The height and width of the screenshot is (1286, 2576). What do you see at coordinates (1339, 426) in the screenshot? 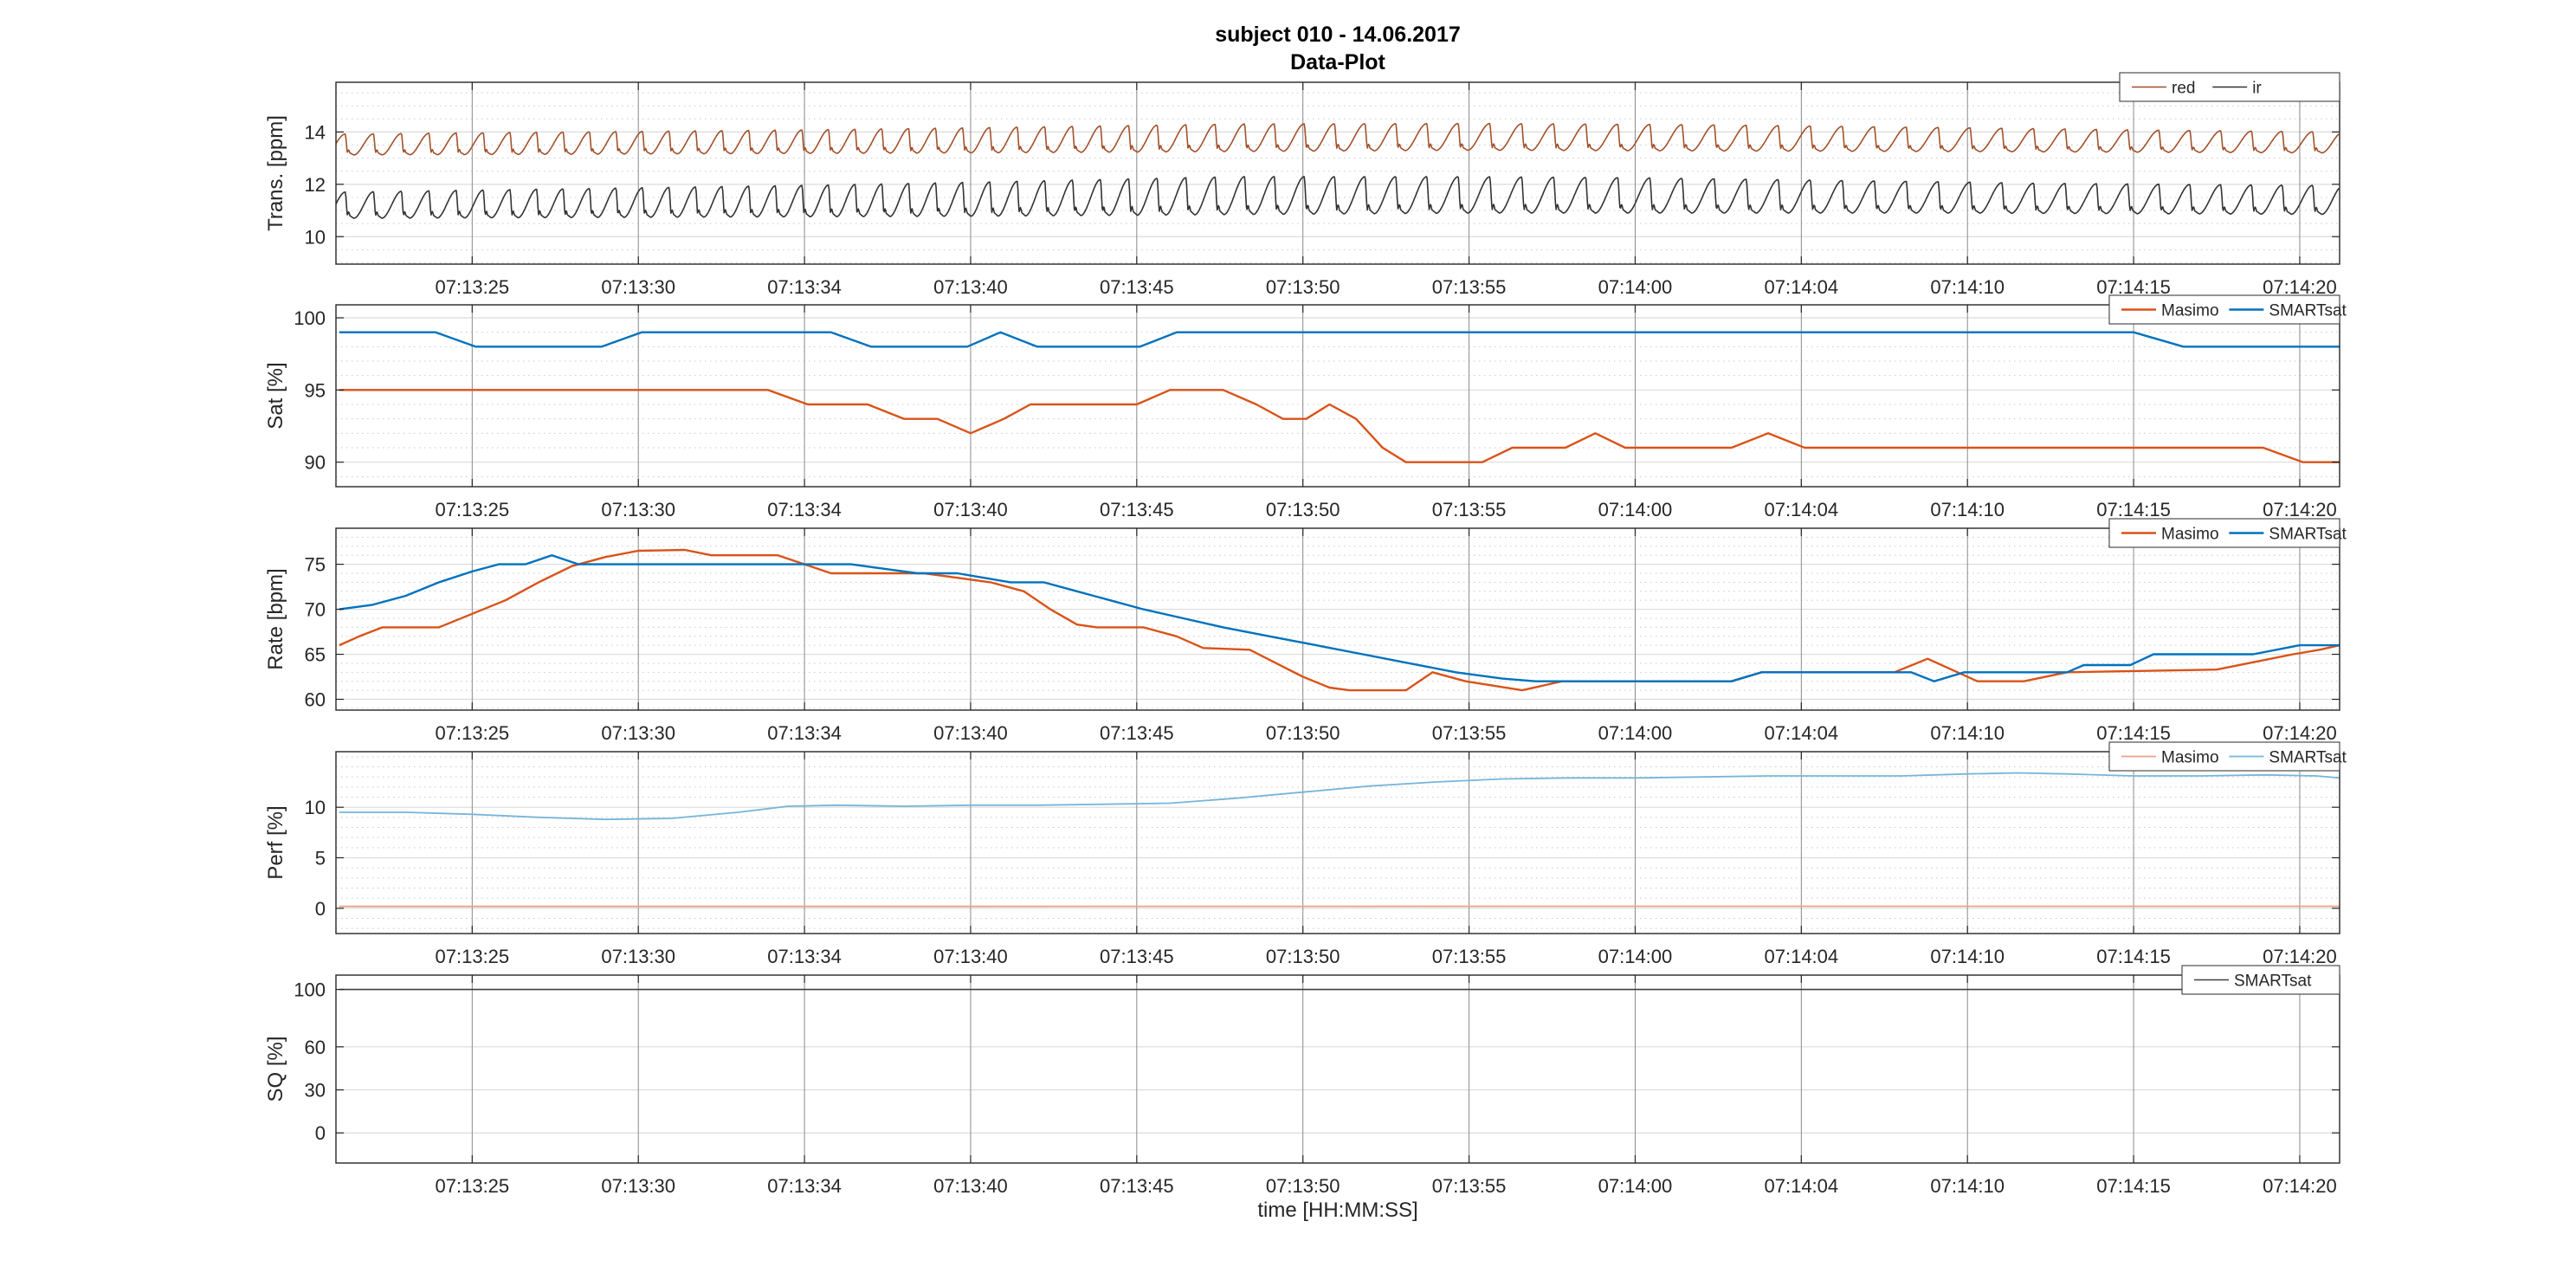
I see `series-sat-masimo` at bounding box center [1339, 426].